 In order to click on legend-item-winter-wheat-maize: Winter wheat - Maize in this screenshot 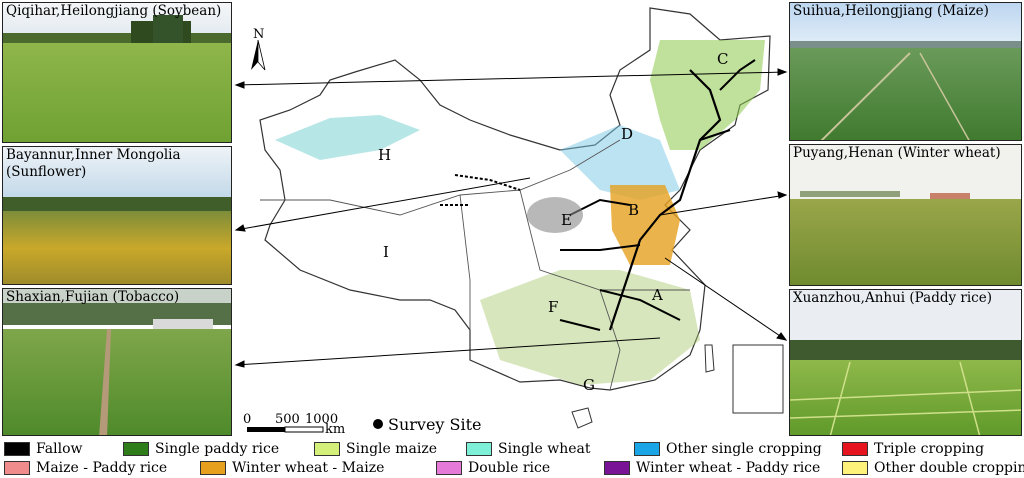, I will do `click(292, 468)`.